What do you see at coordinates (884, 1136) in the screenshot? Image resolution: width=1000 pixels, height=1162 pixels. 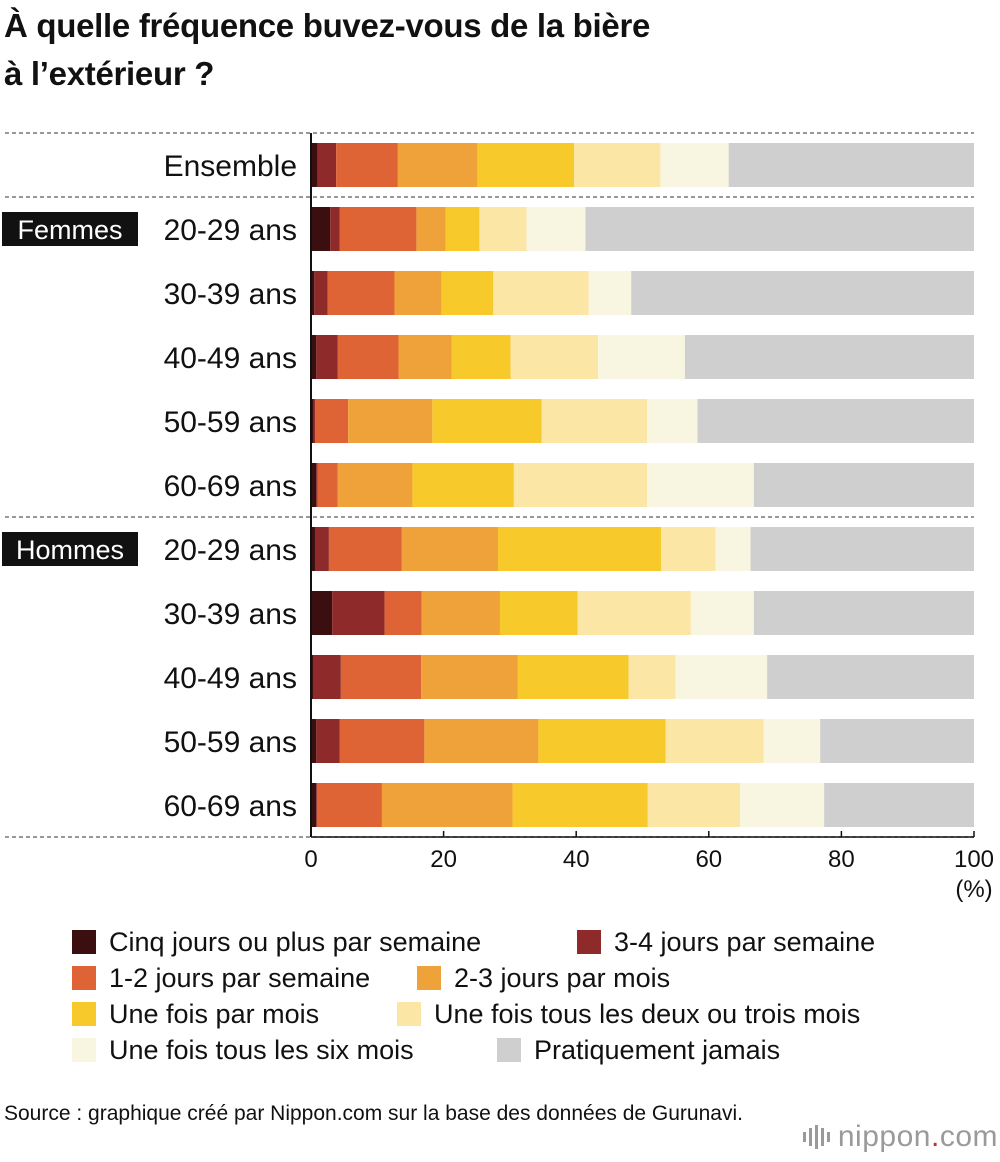 I see `logo-name: nippon` at bounding box center [884, 1136].